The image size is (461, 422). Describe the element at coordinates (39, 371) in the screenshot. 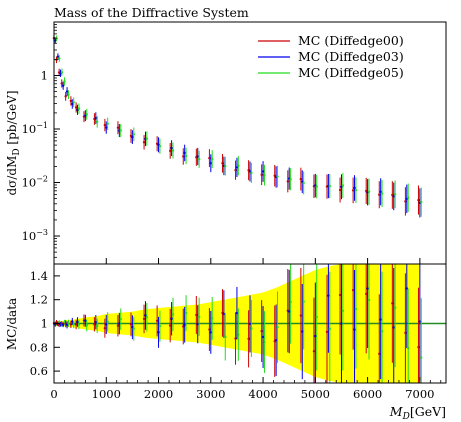

I see `ratio-y-tick-label: 0.6` at that location.